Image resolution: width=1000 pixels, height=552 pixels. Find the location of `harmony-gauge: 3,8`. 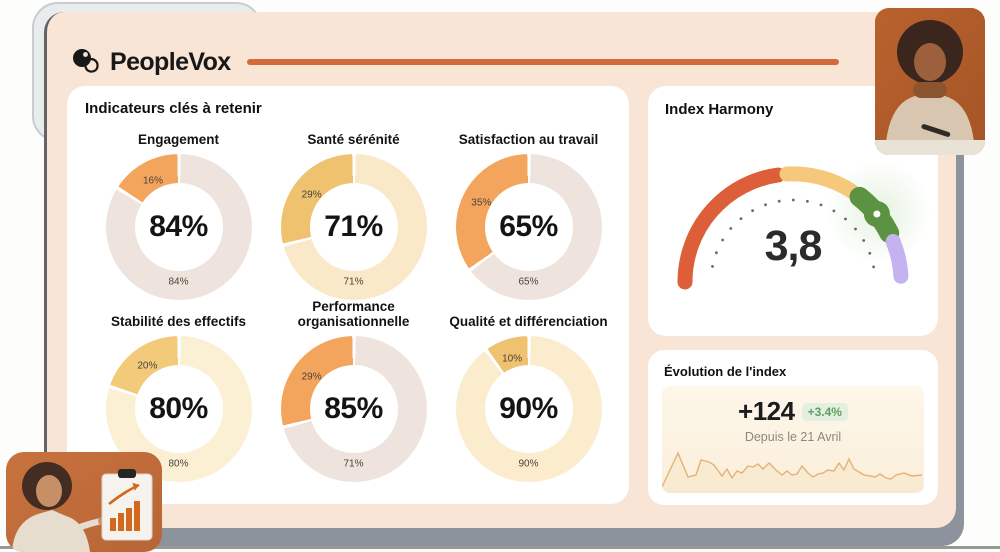

harmony-gauge: 3,8 is located at coordinates (793, 219).